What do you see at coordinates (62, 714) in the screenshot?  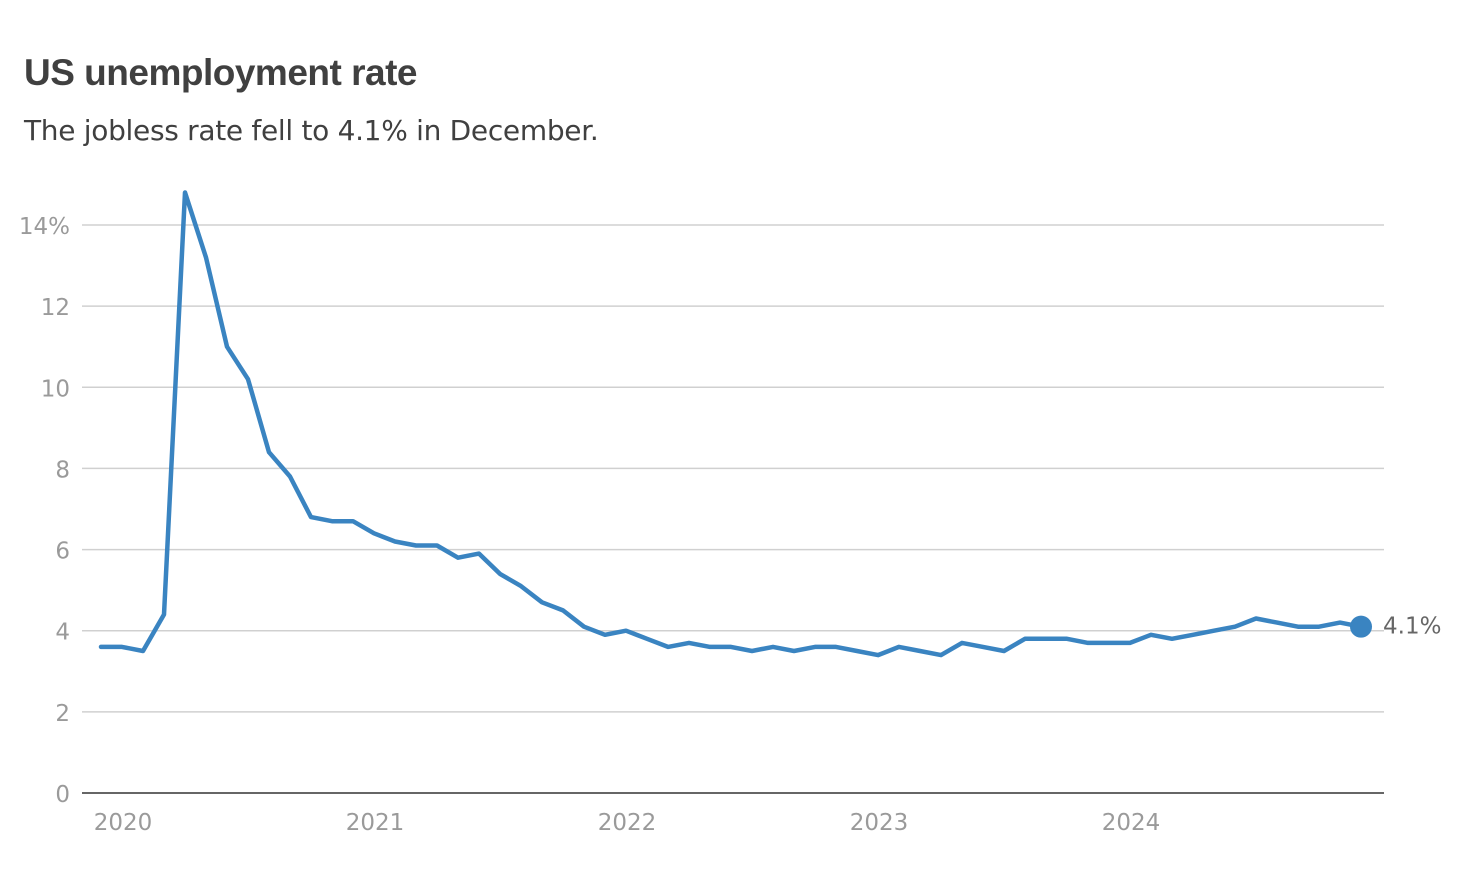 I see `y-tick-label: 2` at bounding box center [62, 714].